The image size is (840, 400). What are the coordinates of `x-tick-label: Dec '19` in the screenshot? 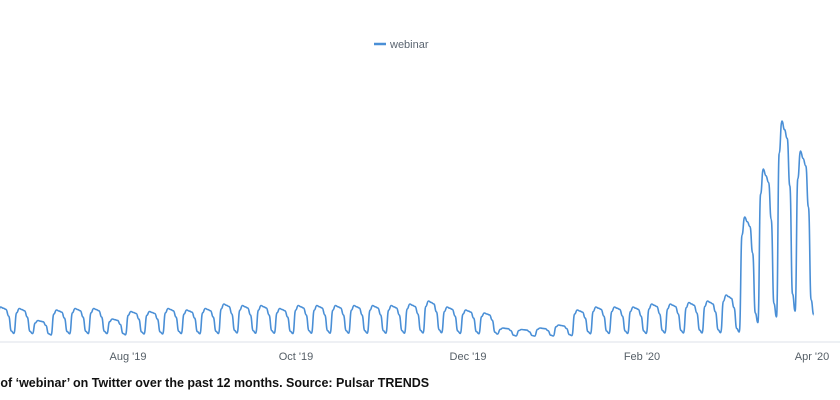 It's located at (468, 357).